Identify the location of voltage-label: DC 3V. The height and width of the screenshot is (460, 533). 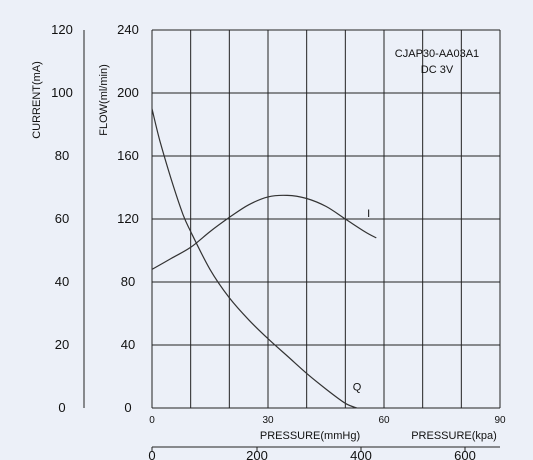
(437, 70).